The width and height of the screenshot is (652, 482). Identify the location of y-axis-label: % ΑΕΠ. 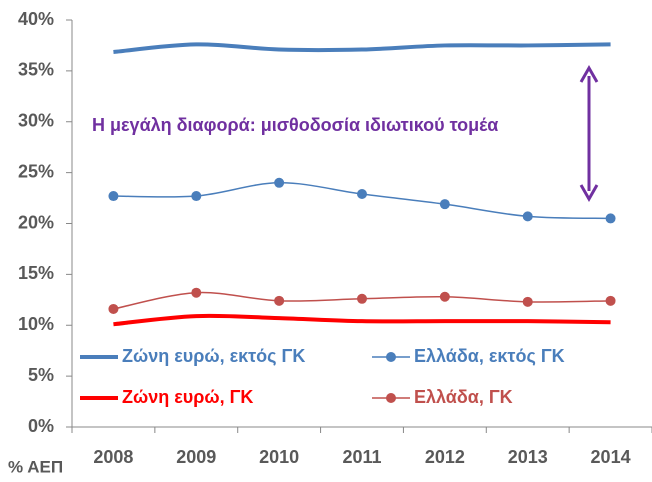
(35, 466).